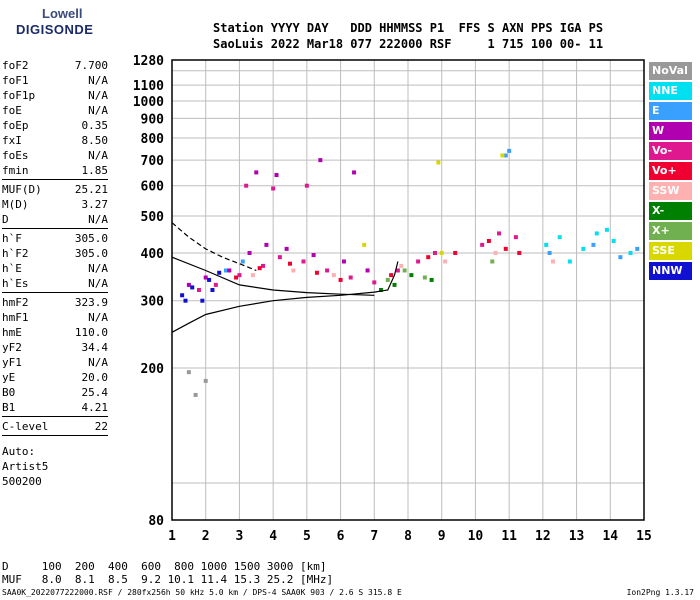 The width and height of the screenshot is (700, 600). I want to click on y-tick-label: 800, so click(153, 139).